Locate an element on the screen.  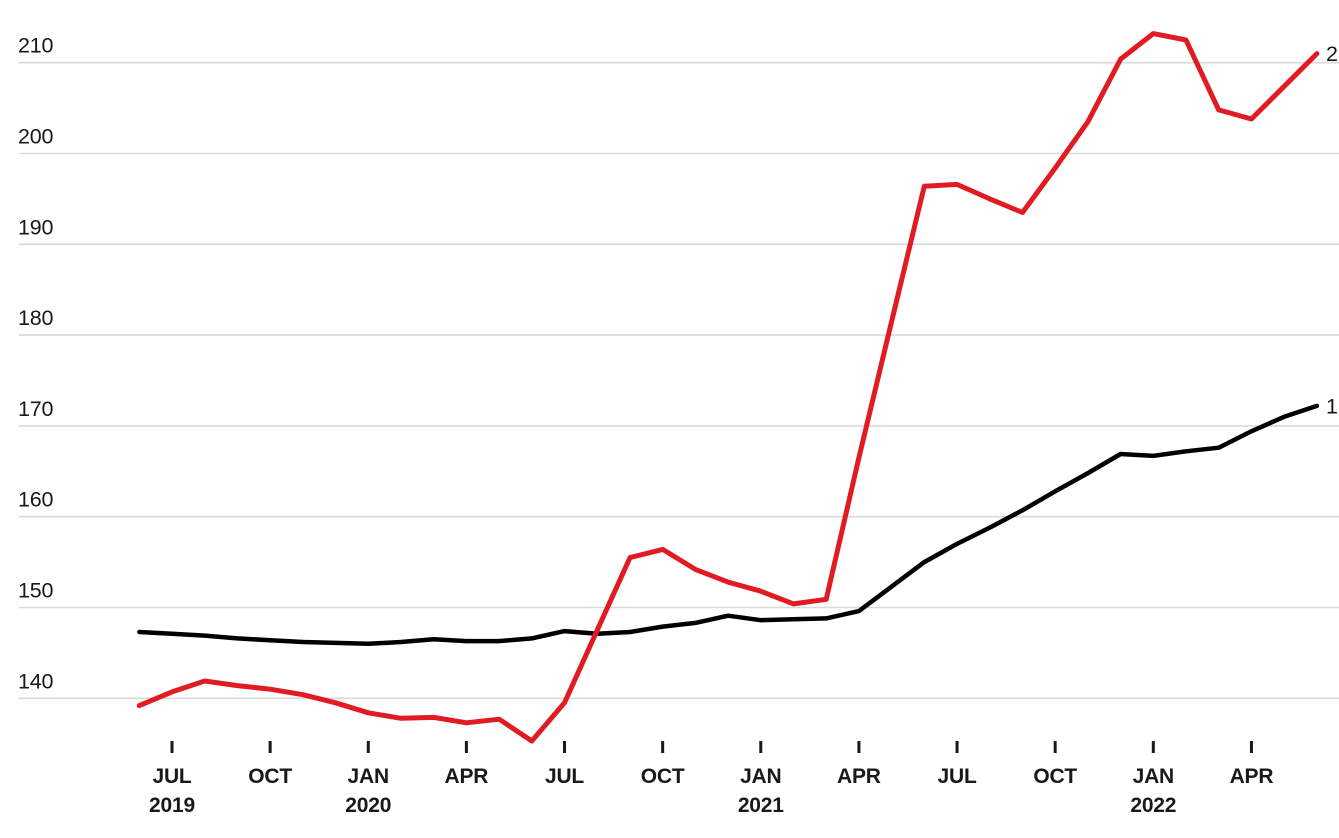
y-axis-label: 190 is located at coordinates (36, 227).